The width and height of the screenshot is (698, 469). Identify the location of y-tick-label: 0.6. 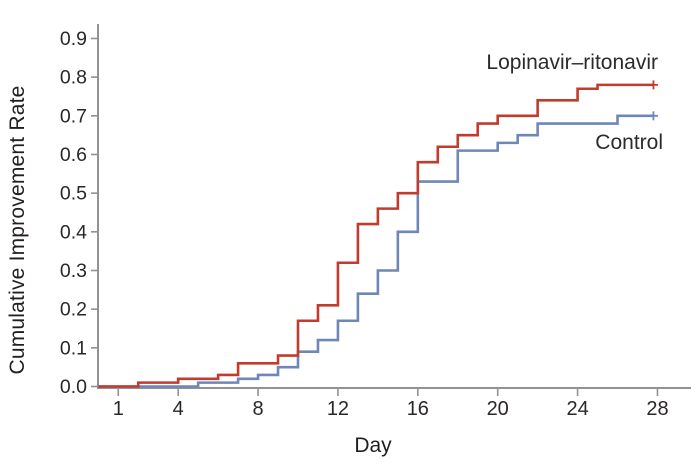
(73, 155).